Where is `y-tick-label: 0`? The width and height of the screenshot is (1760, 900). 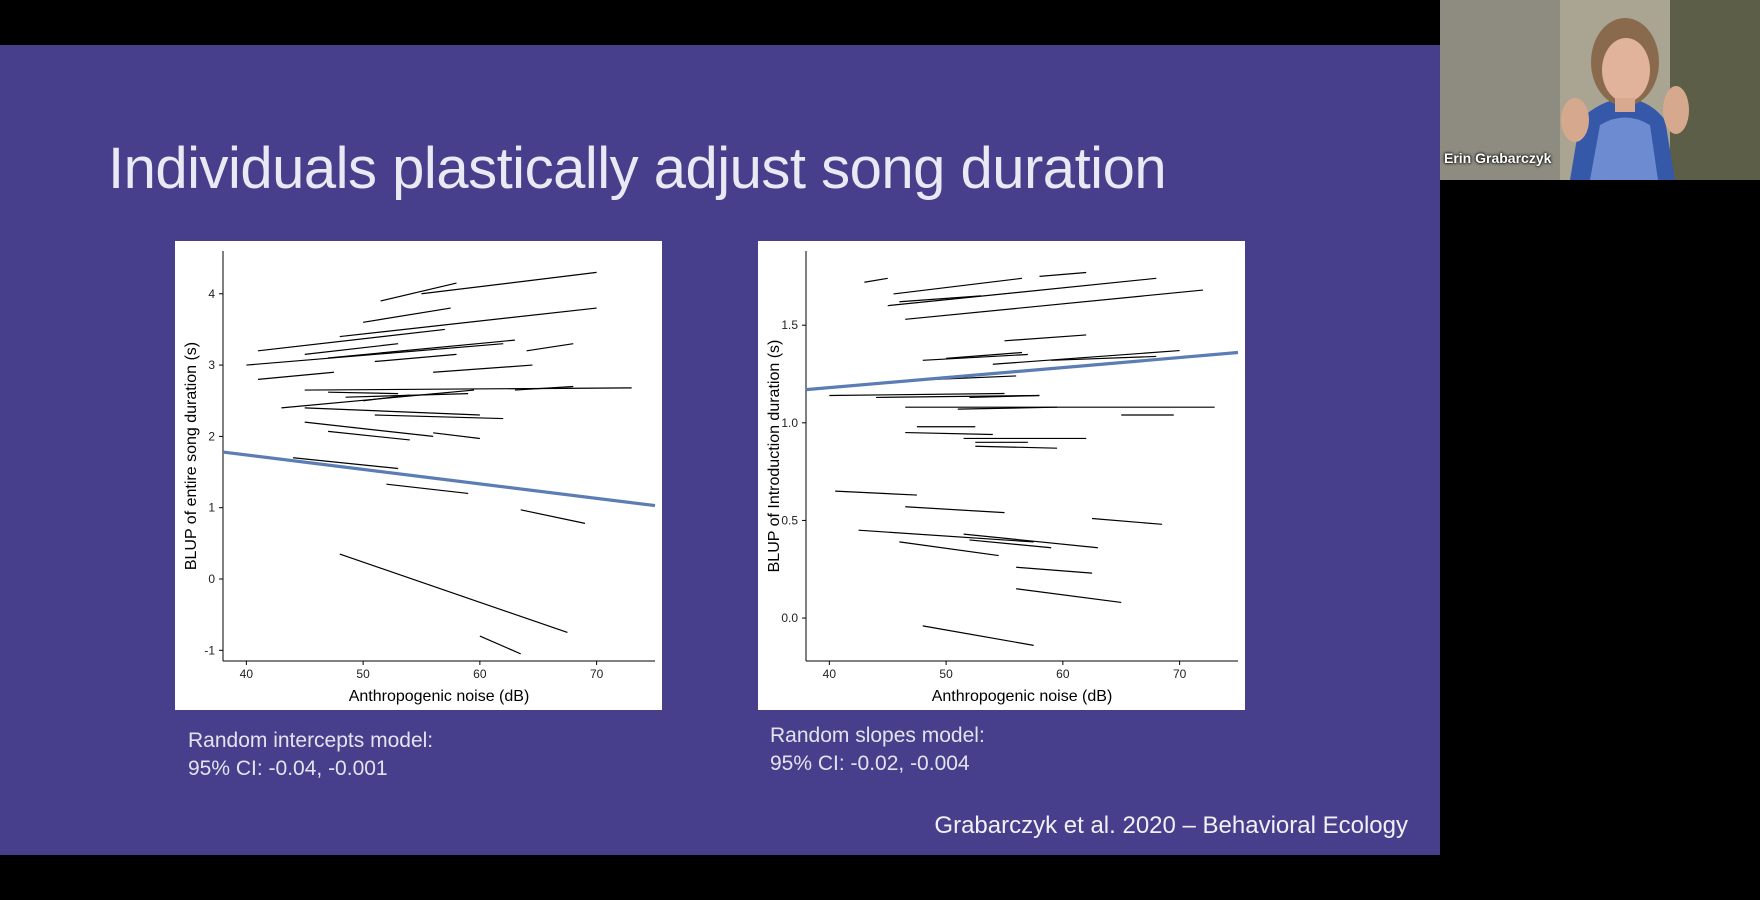 y-tick-label: 0 is located at coordinates (211, 579).